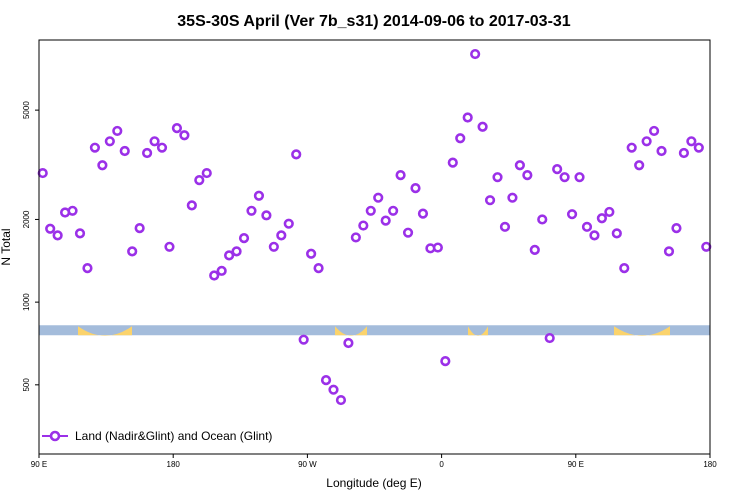 Image resolution: width=750 pixels, height=500 pixels. I want to click on legend-marker, so click(55, 436).